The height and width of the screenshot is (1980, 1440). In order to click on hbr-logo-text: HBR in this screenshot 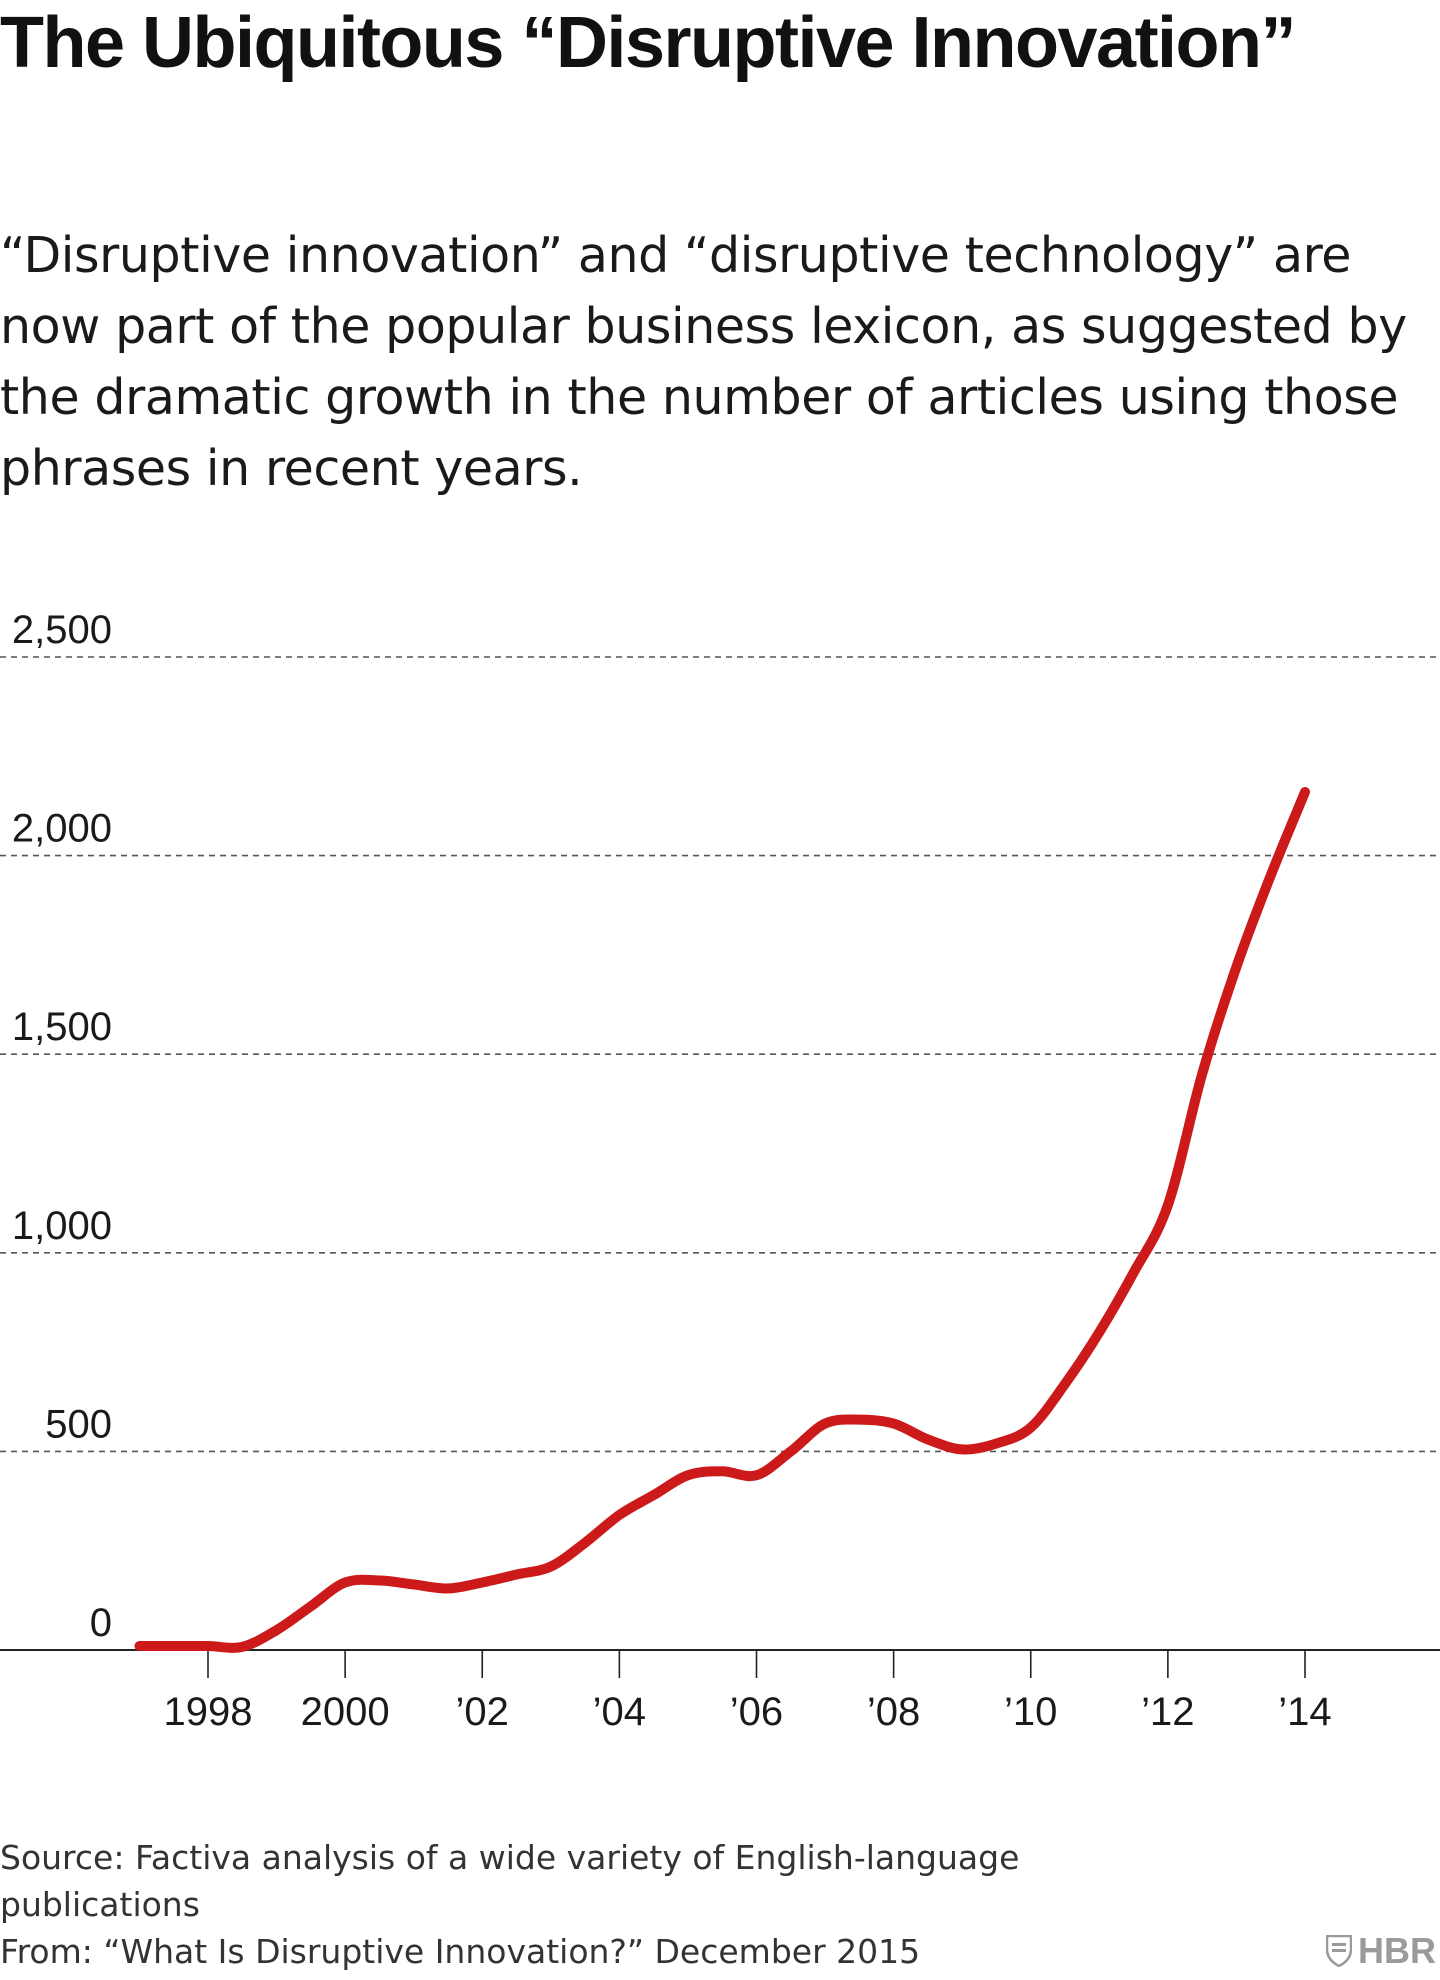, I will do `click(1397, 1950)`.